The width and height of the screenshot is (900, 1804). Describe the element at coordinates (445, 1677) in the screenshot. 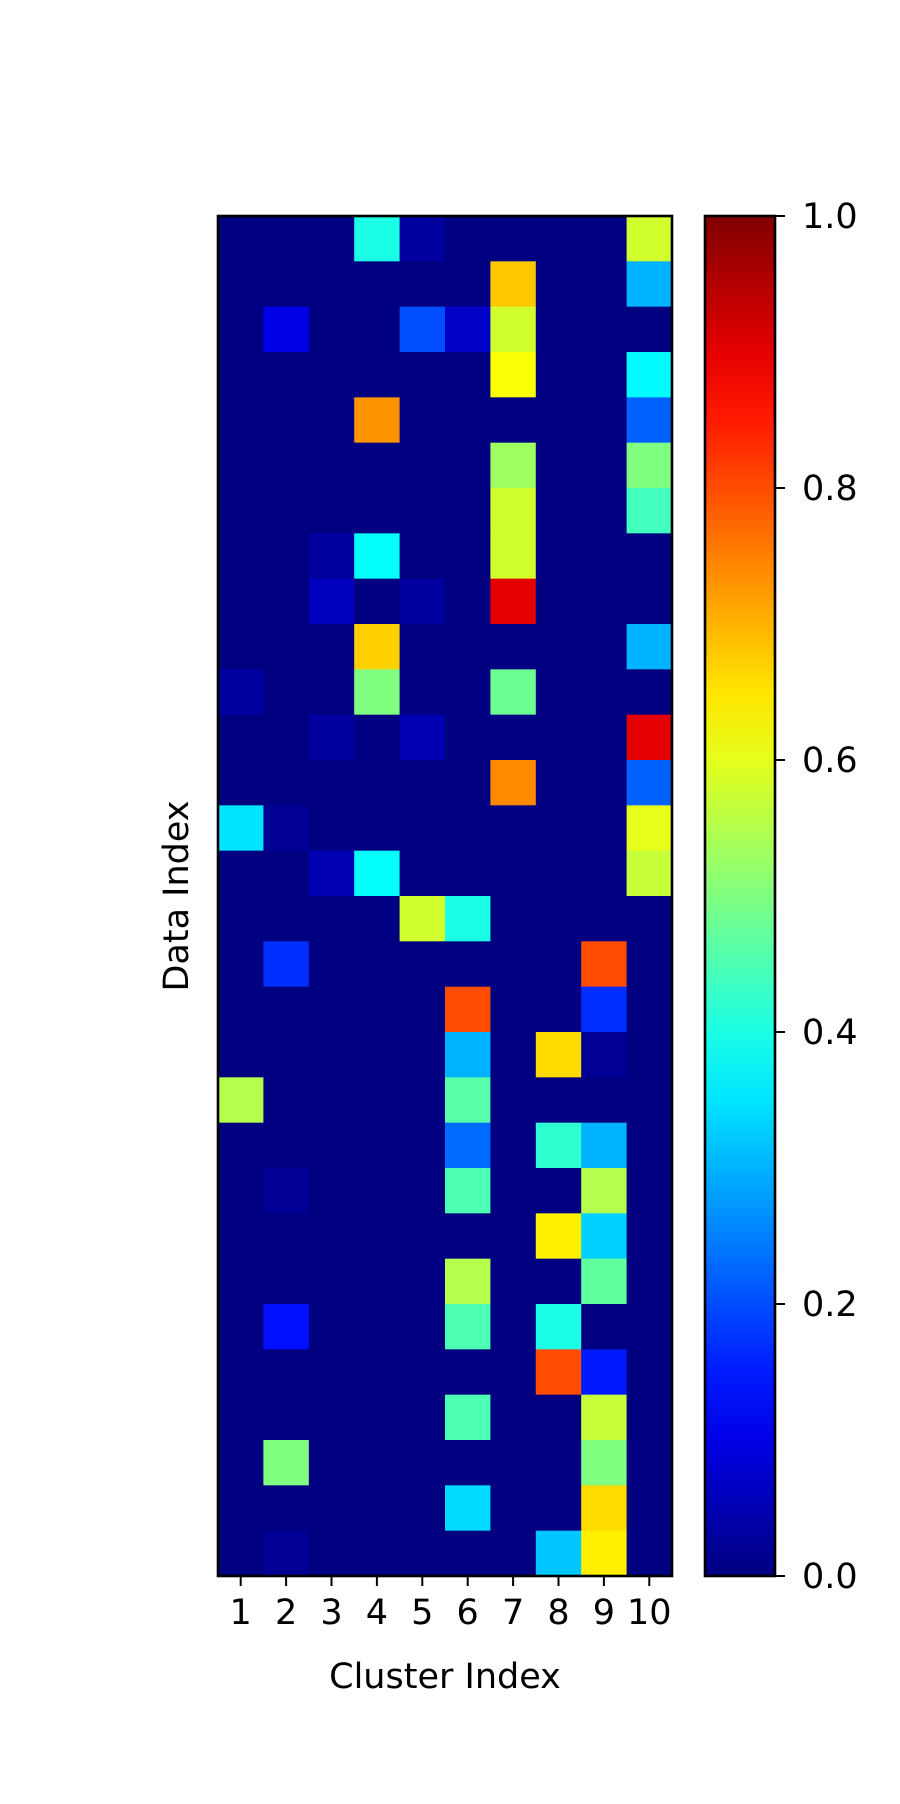

I see `x-axis-label: Cluster Index` at that location.